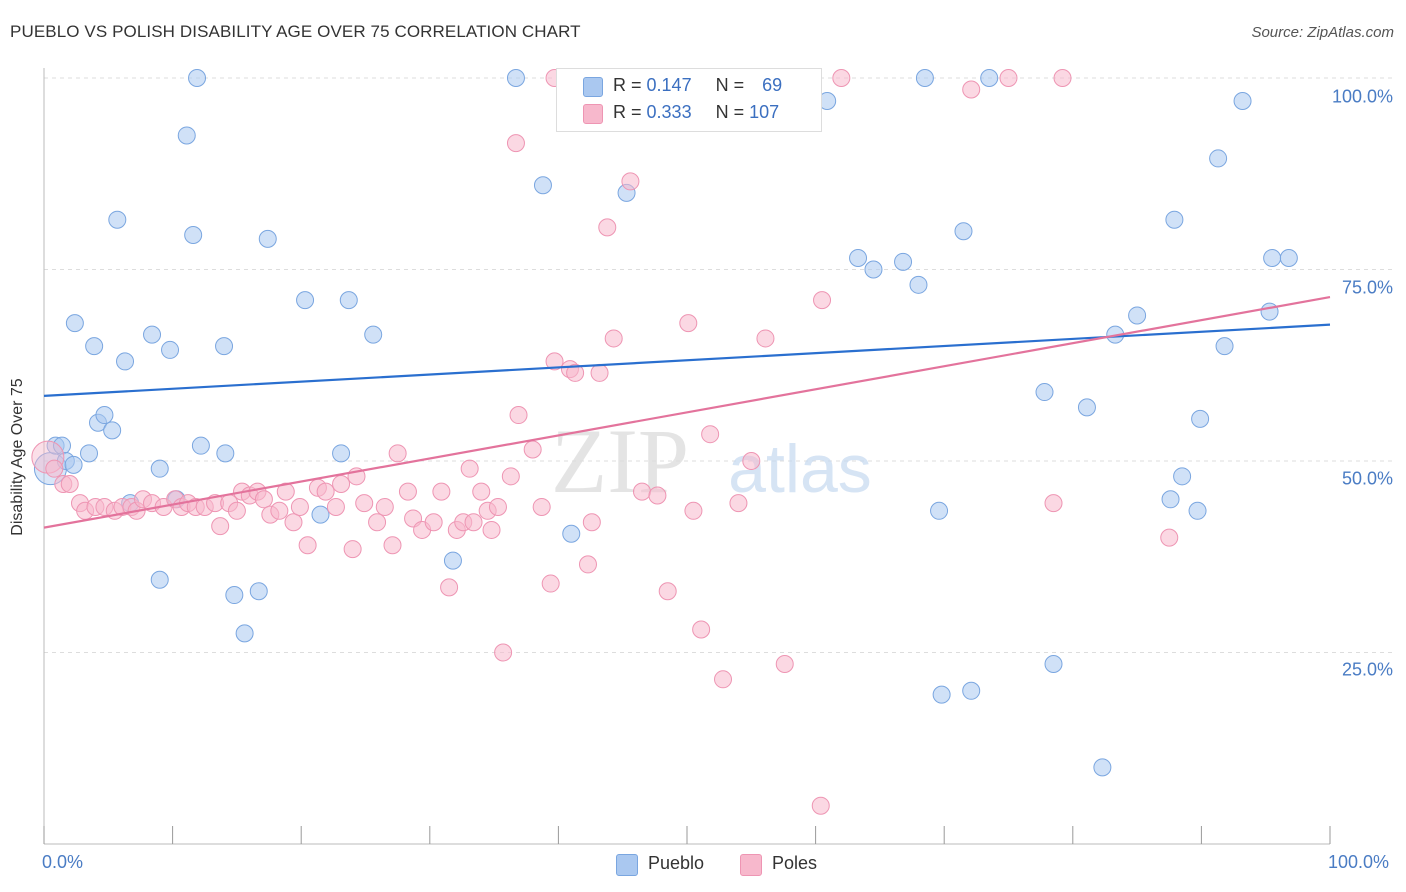  Describe the element at coordinates (1322, 32) in the screenshot. I see `chart-source: Source: ZipAtlas.com` at that location.